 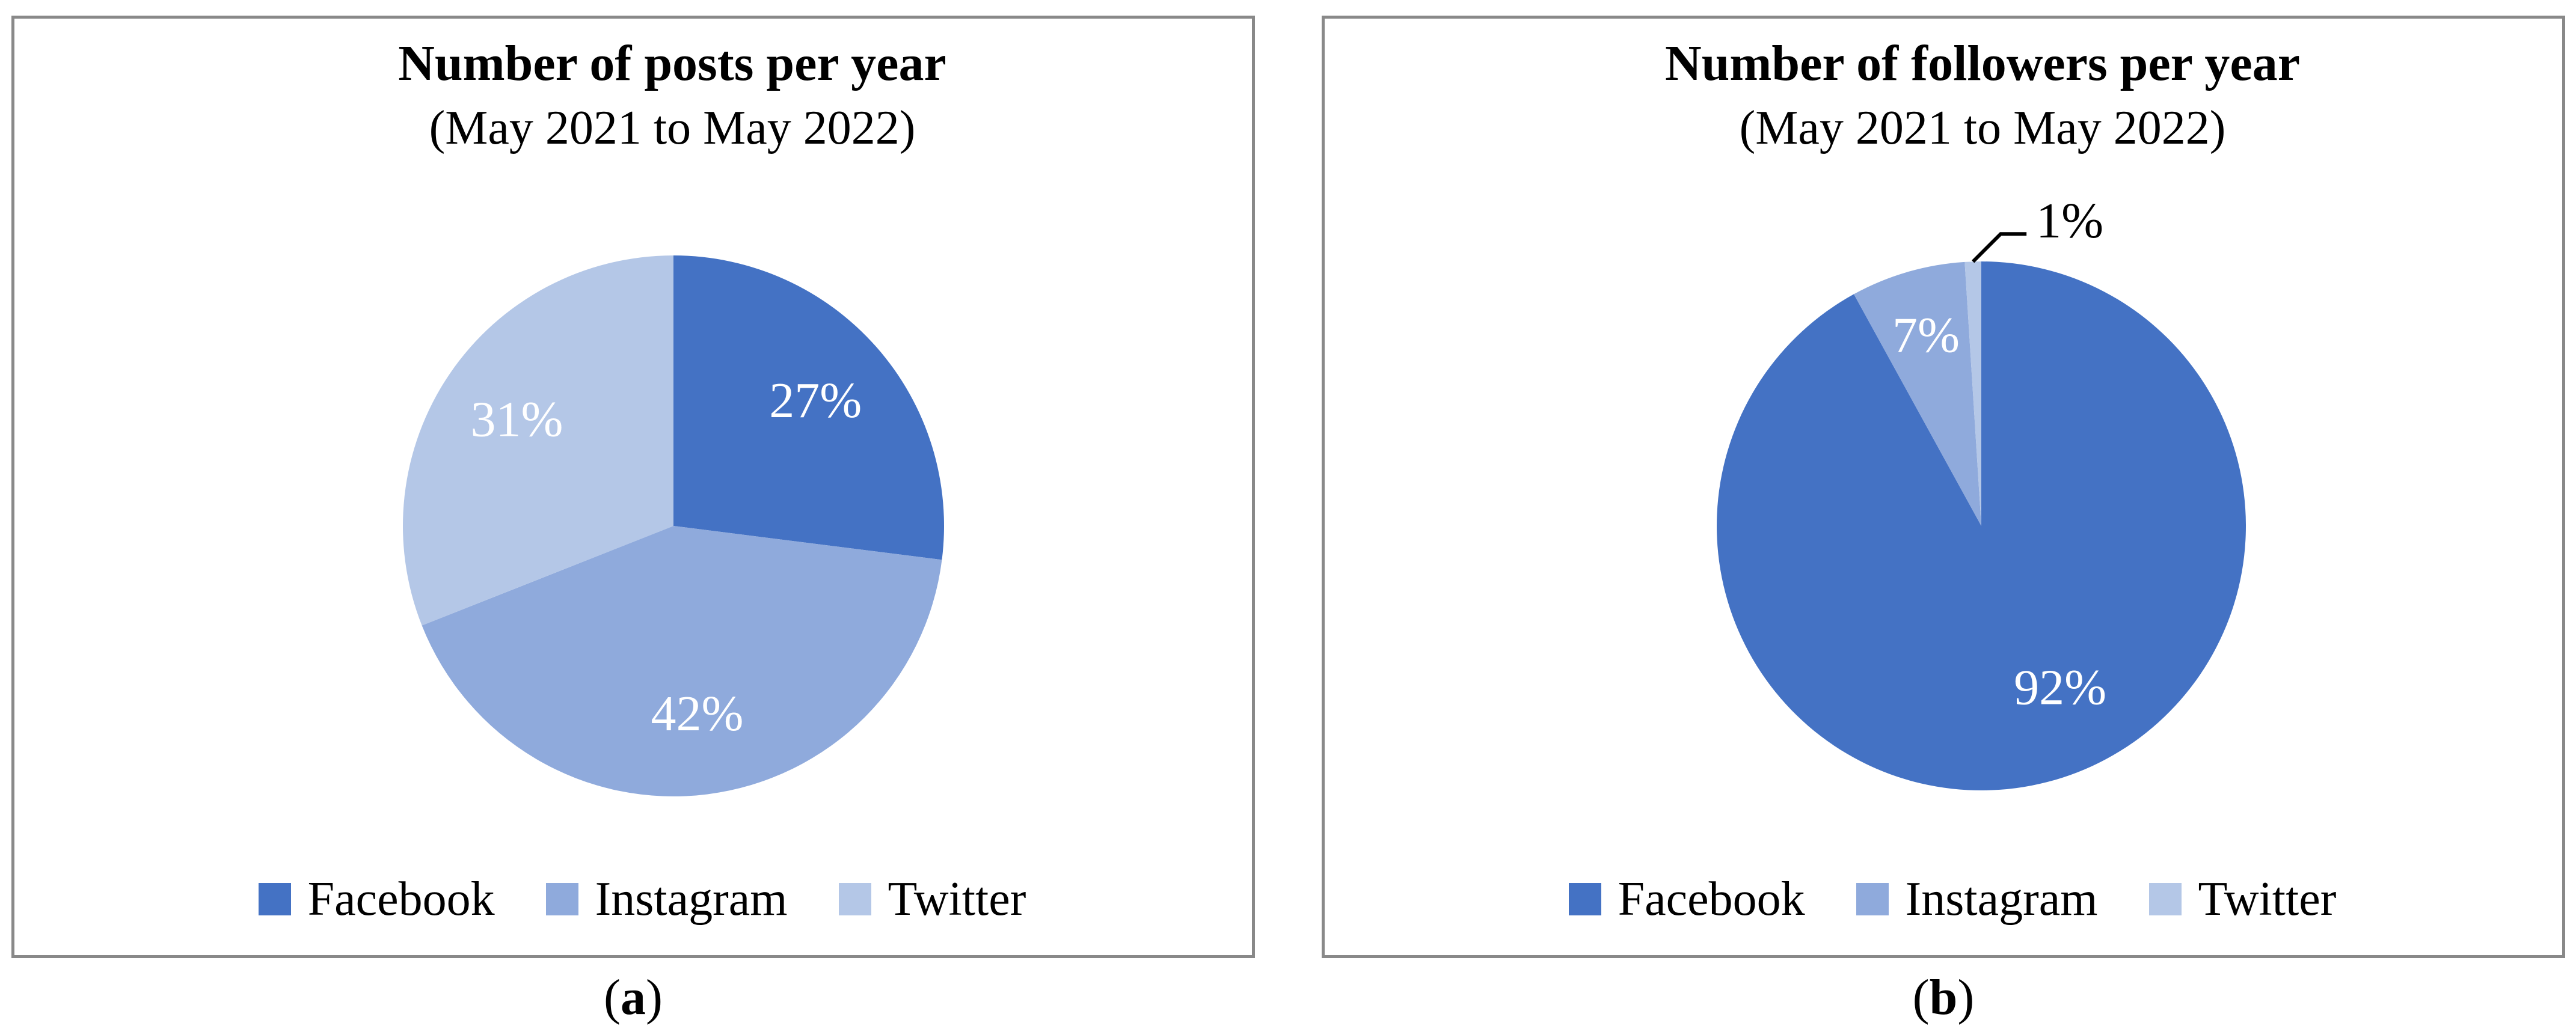 I want to click on followers-pie-chart: 92% 7% 1%, so click(x=1981, y=496).